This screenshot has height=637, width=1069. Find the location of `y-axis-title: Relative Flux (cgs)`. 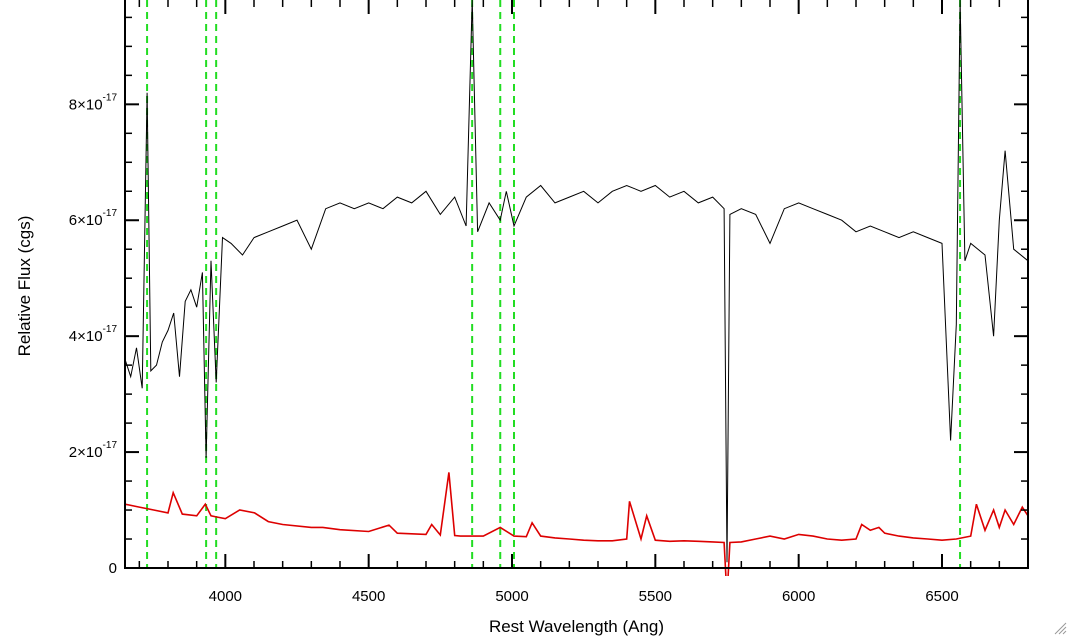

y-axis-title: Relative Flux (cgs) is located at coordinates (24, 286).